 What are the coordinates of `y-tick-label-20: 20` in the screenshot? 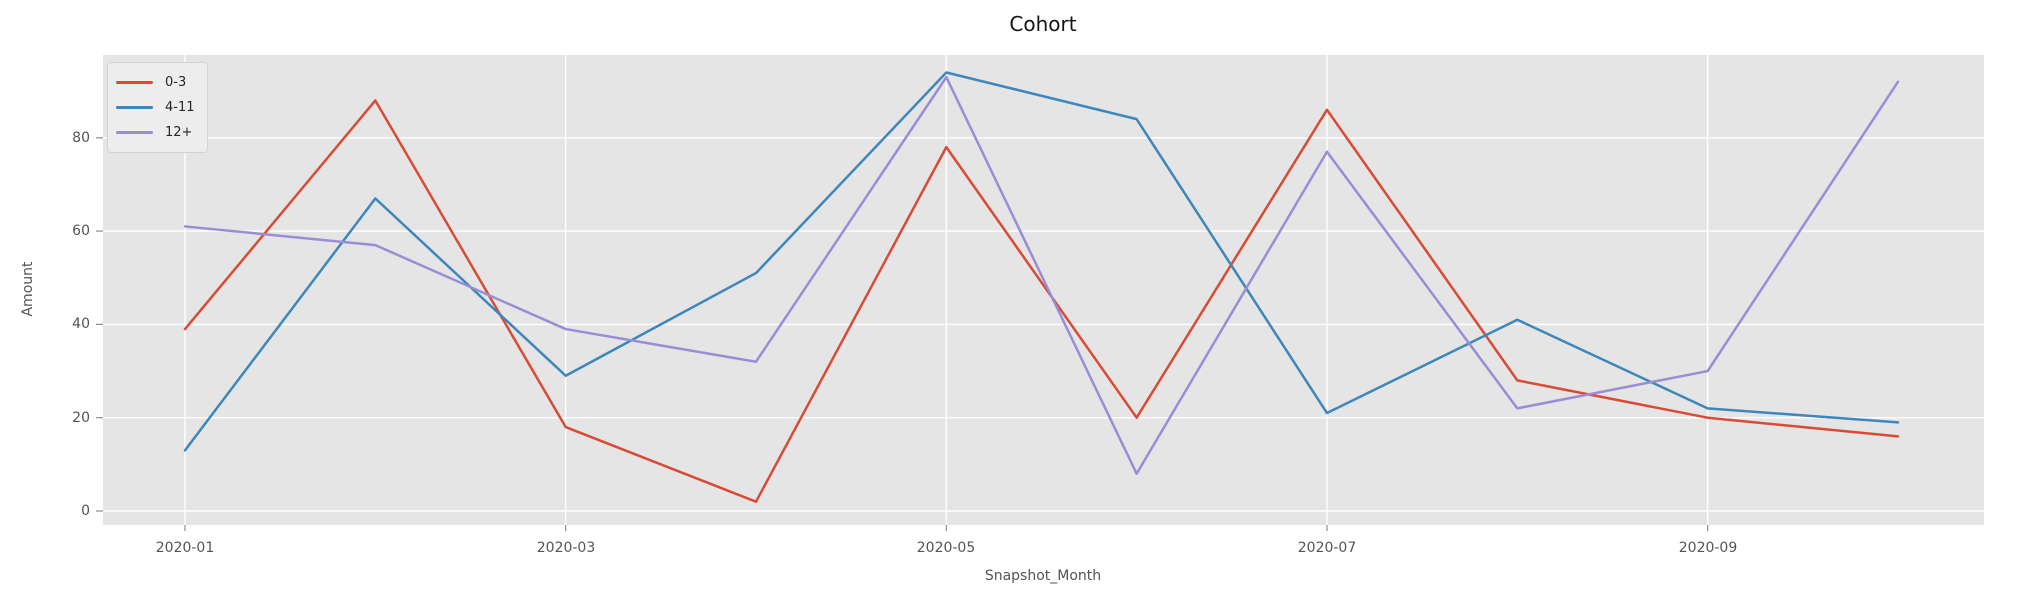 It's located at (81, 418).